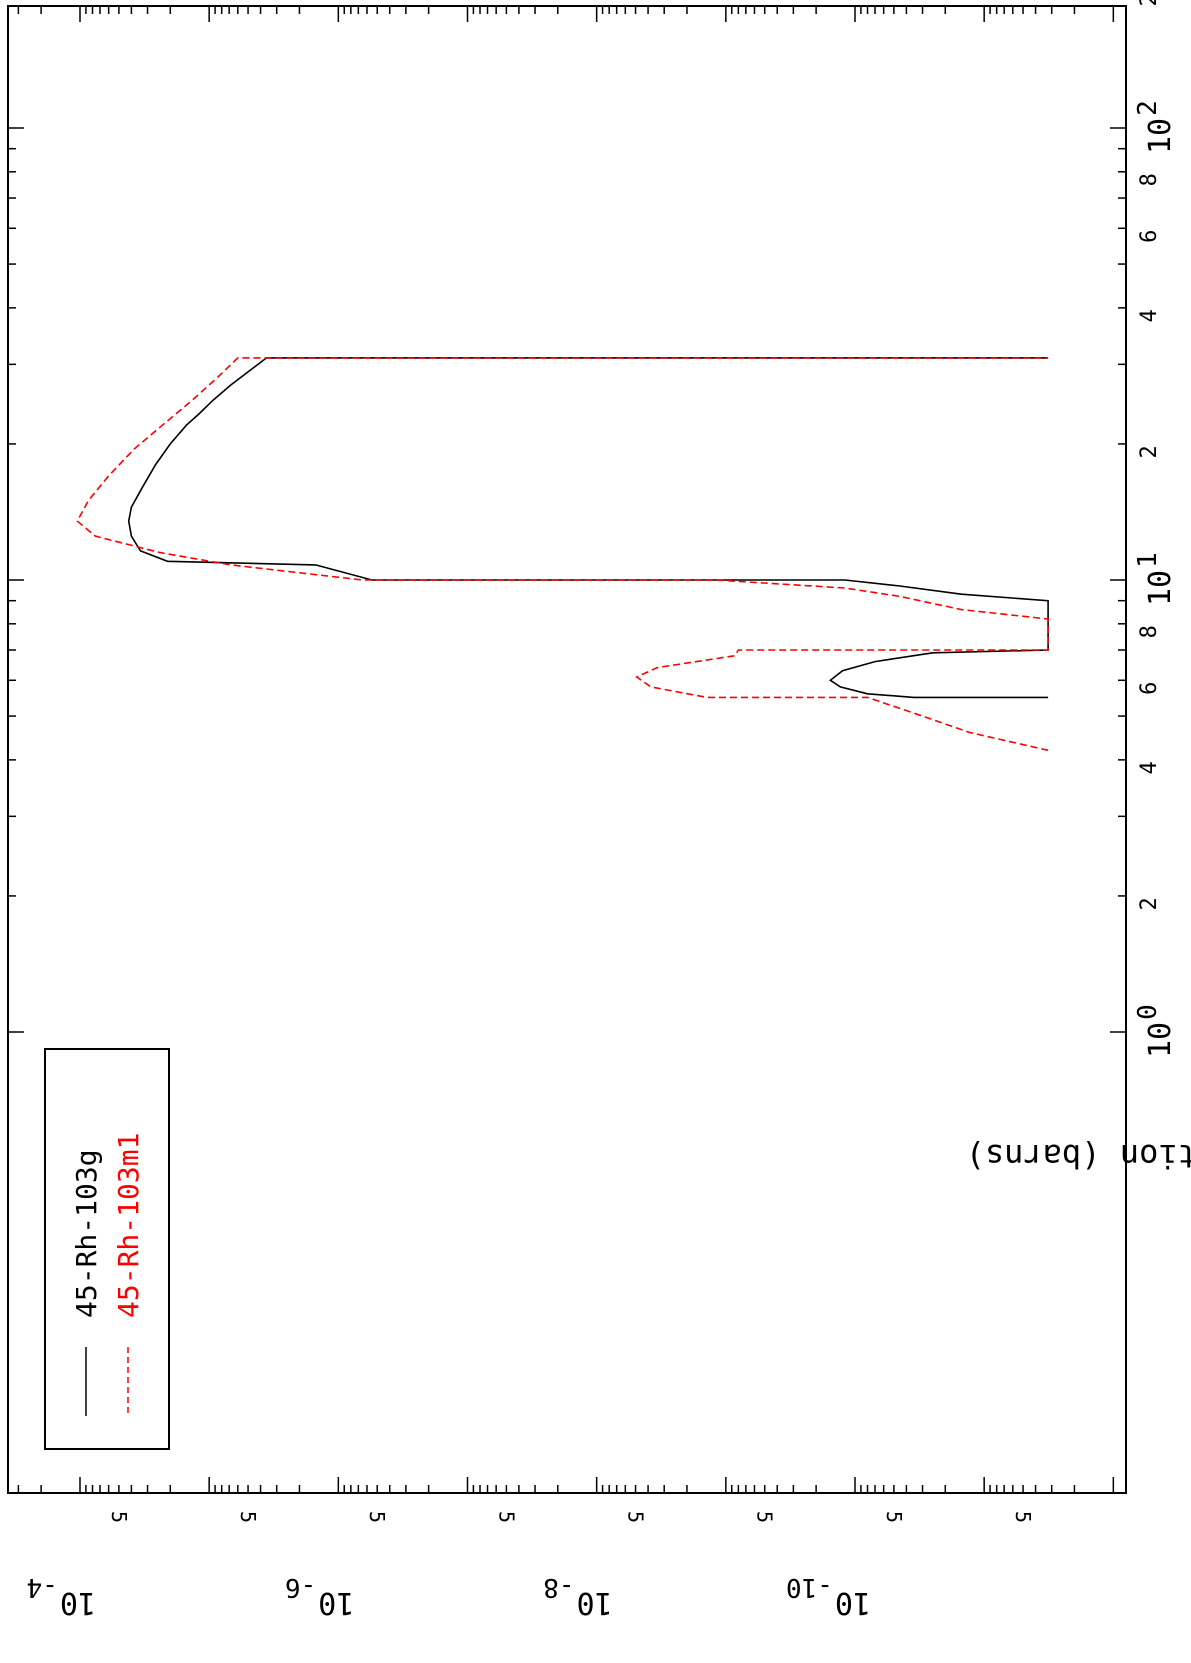 This screenshot has height=1663, width=1191. I want to click on y-decade-exponent: -10, so click(809, 1587).